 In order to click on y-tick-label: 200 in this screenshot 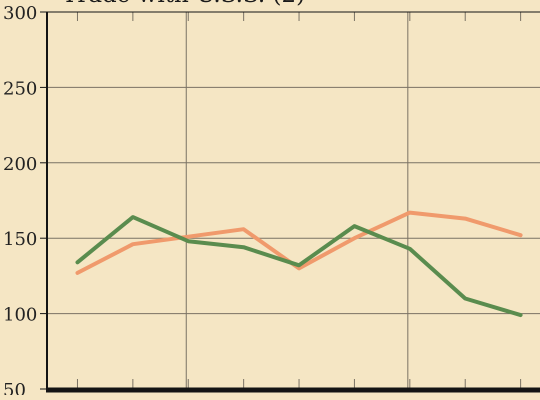, I will do `click(20, 164)`.